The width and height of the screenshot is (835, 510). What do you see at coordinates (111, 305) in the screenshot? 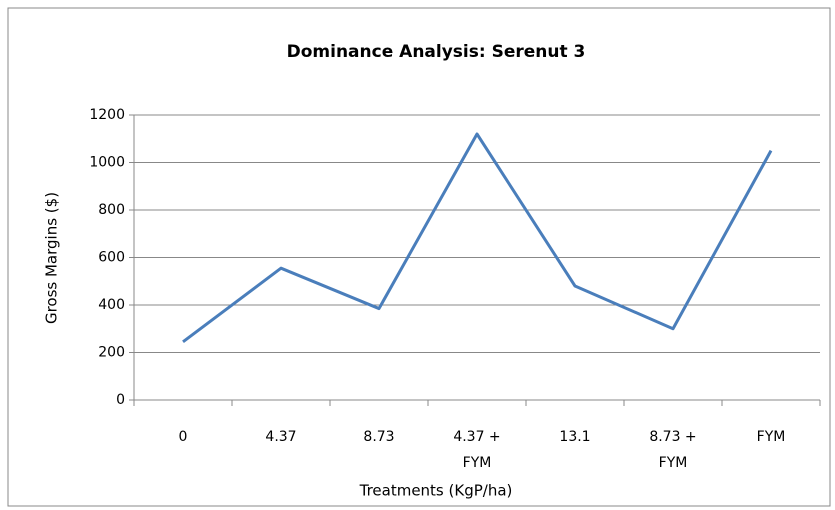
I see `y-tick-label: 400` at bounding box center [111, 305].